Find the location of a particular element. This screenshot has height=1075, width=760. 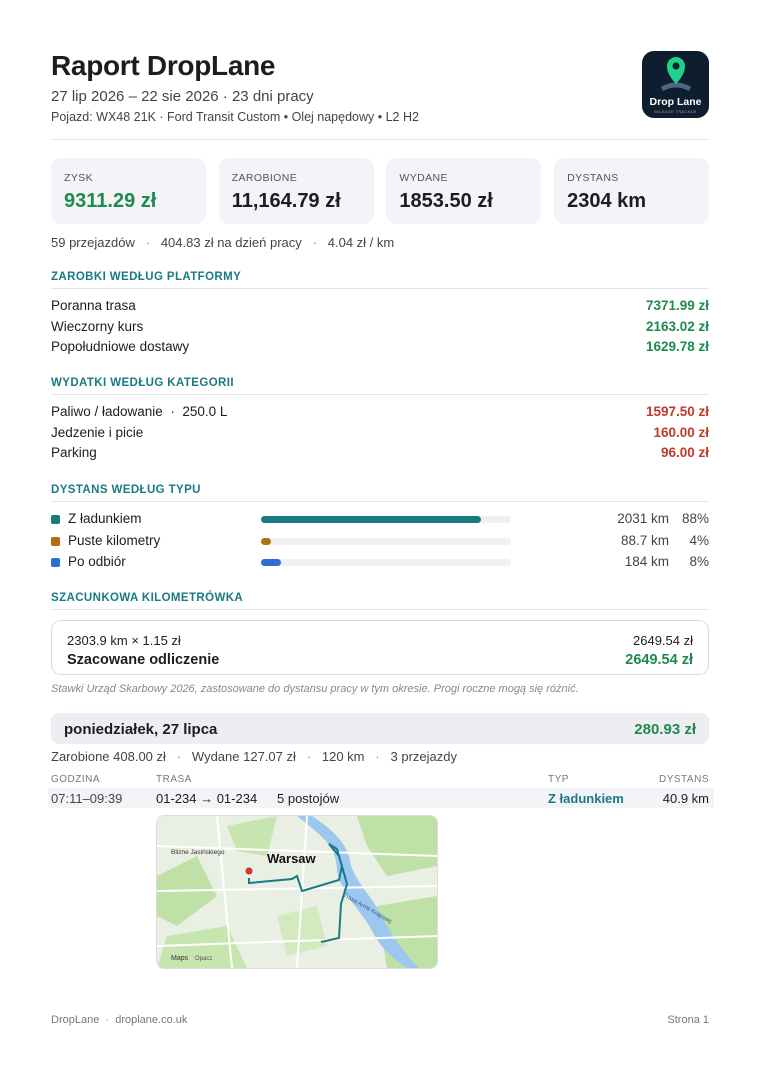

expense-label: Jedzenie i picie is located at coordinates (97, 432).